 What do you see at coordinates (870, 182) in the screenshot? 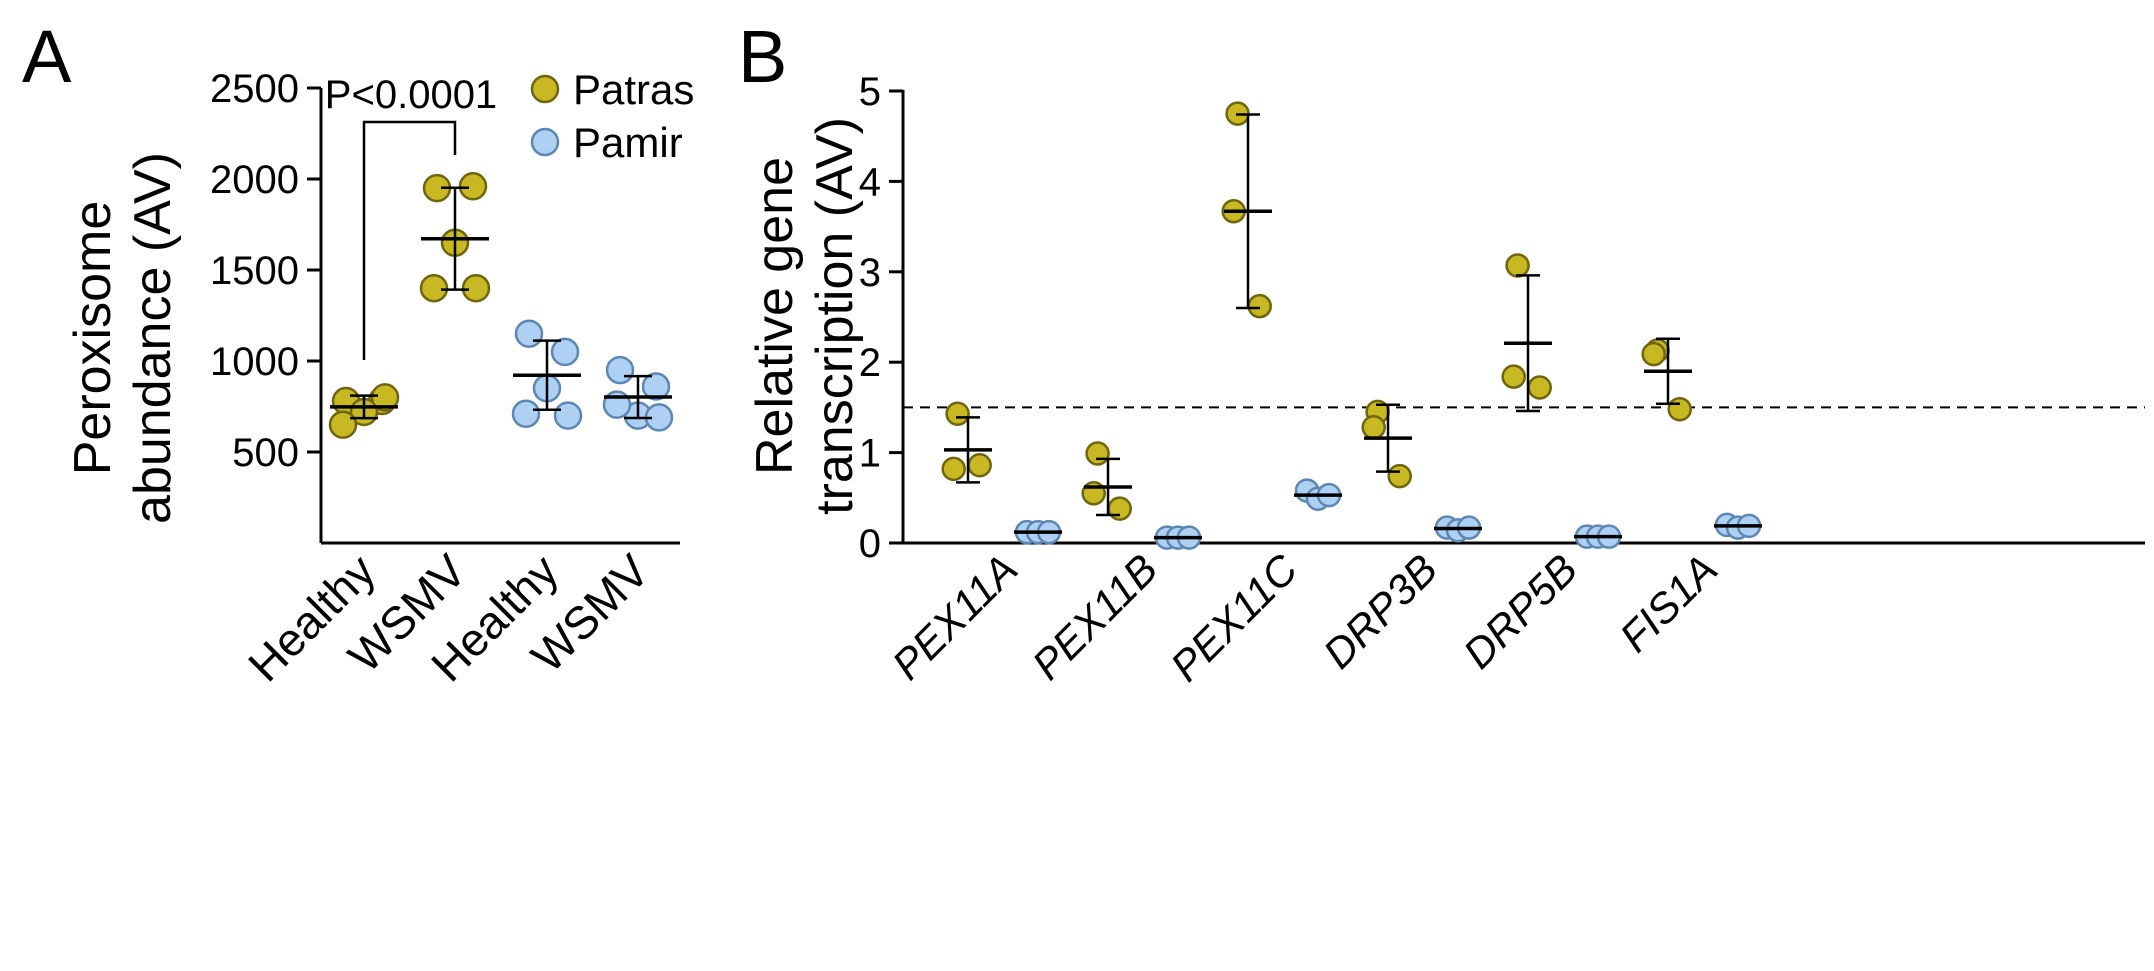
I see `panel-b-y-tick-label: 4` at bounding box center [870, 182].